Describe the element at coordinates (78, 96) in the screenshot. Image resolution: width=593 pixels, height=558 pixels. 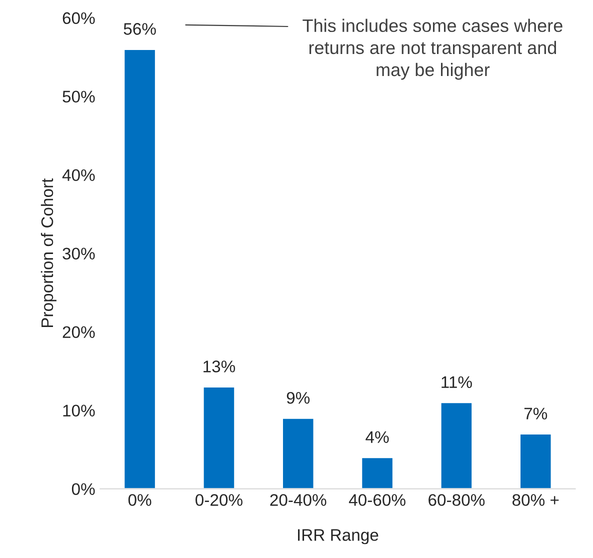
I see `y-tick-label: 50%` at that location.